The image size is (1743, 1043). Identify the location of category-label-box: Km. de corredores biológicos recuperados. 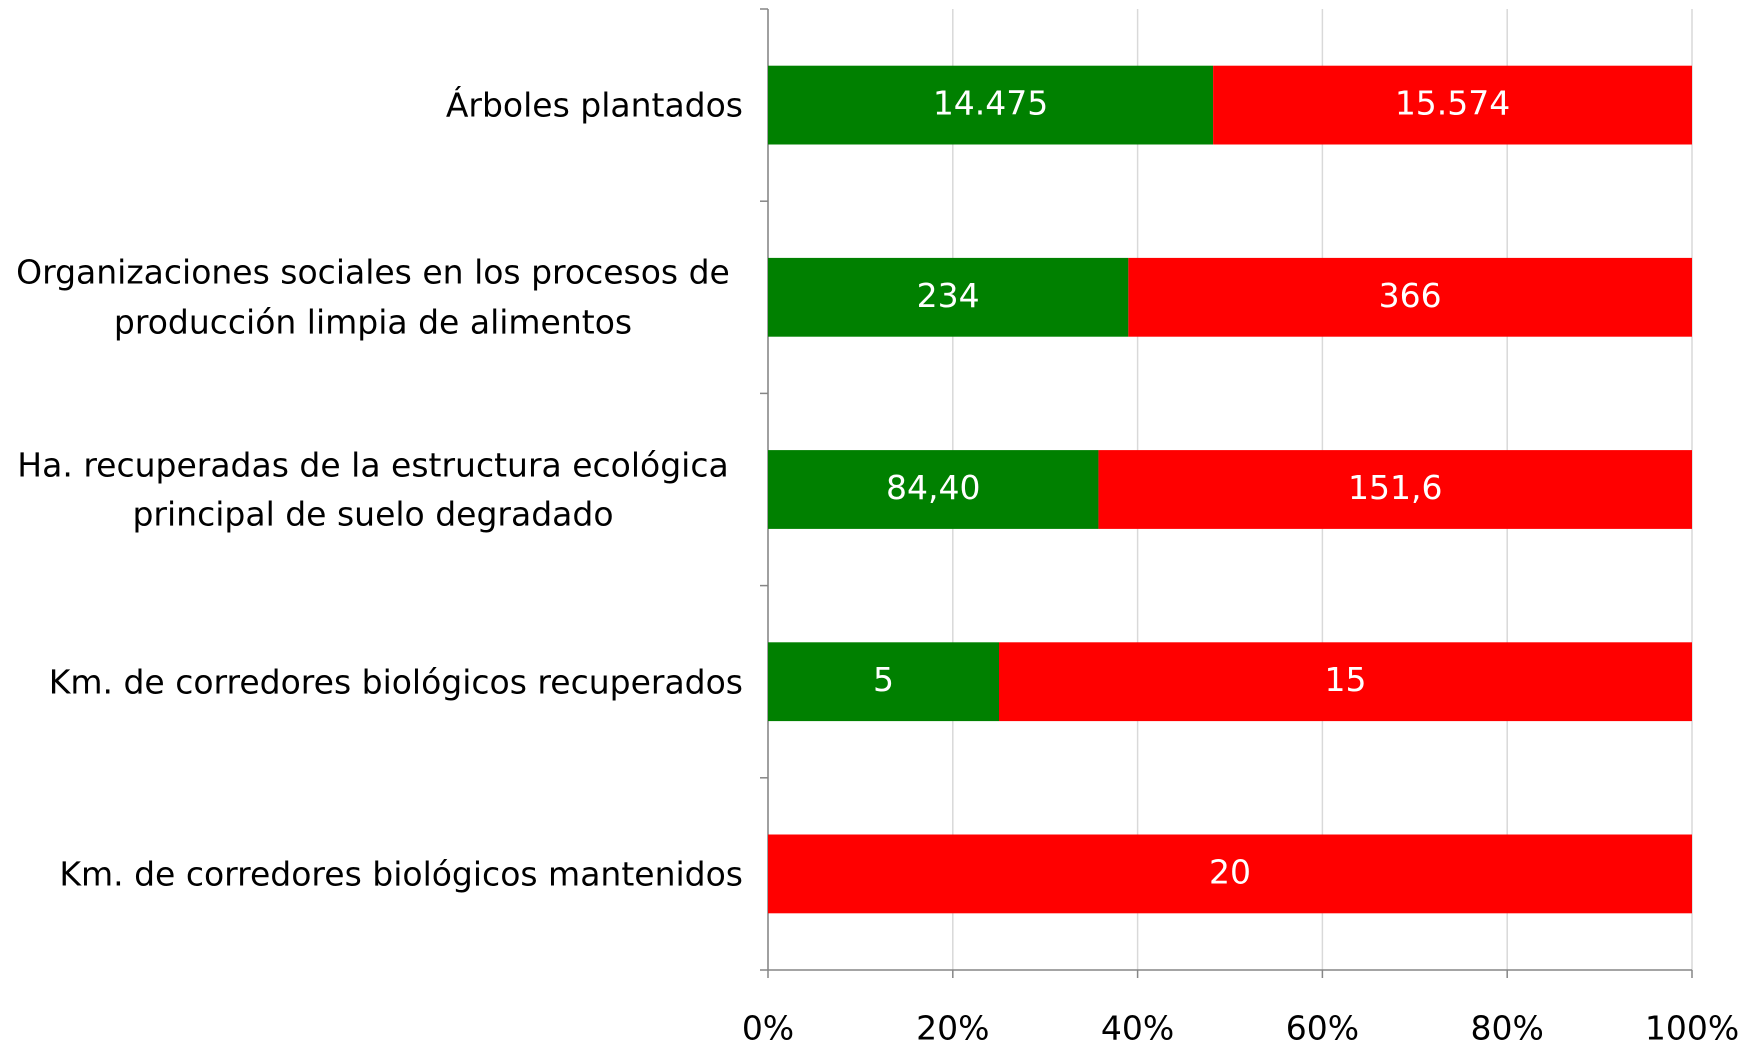
(373, 682).